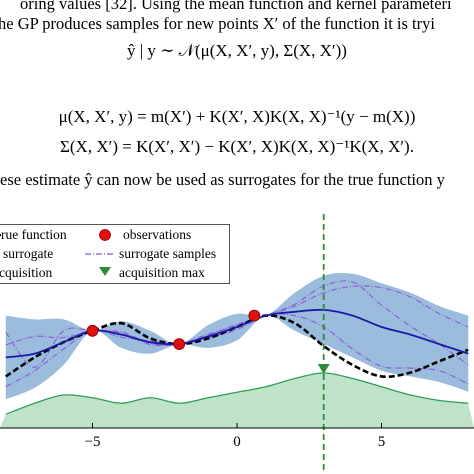 The image size is (474, 474). I want to click on acquisition-max-line, so click(323, 344).